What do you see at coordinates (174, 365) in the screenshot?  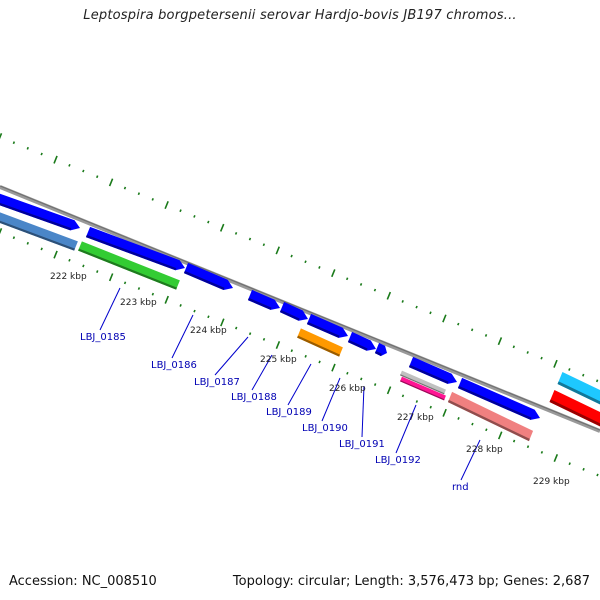 I see `gene-label-lbj-0186: LBJ_0186` at bounding box center [174, 365].